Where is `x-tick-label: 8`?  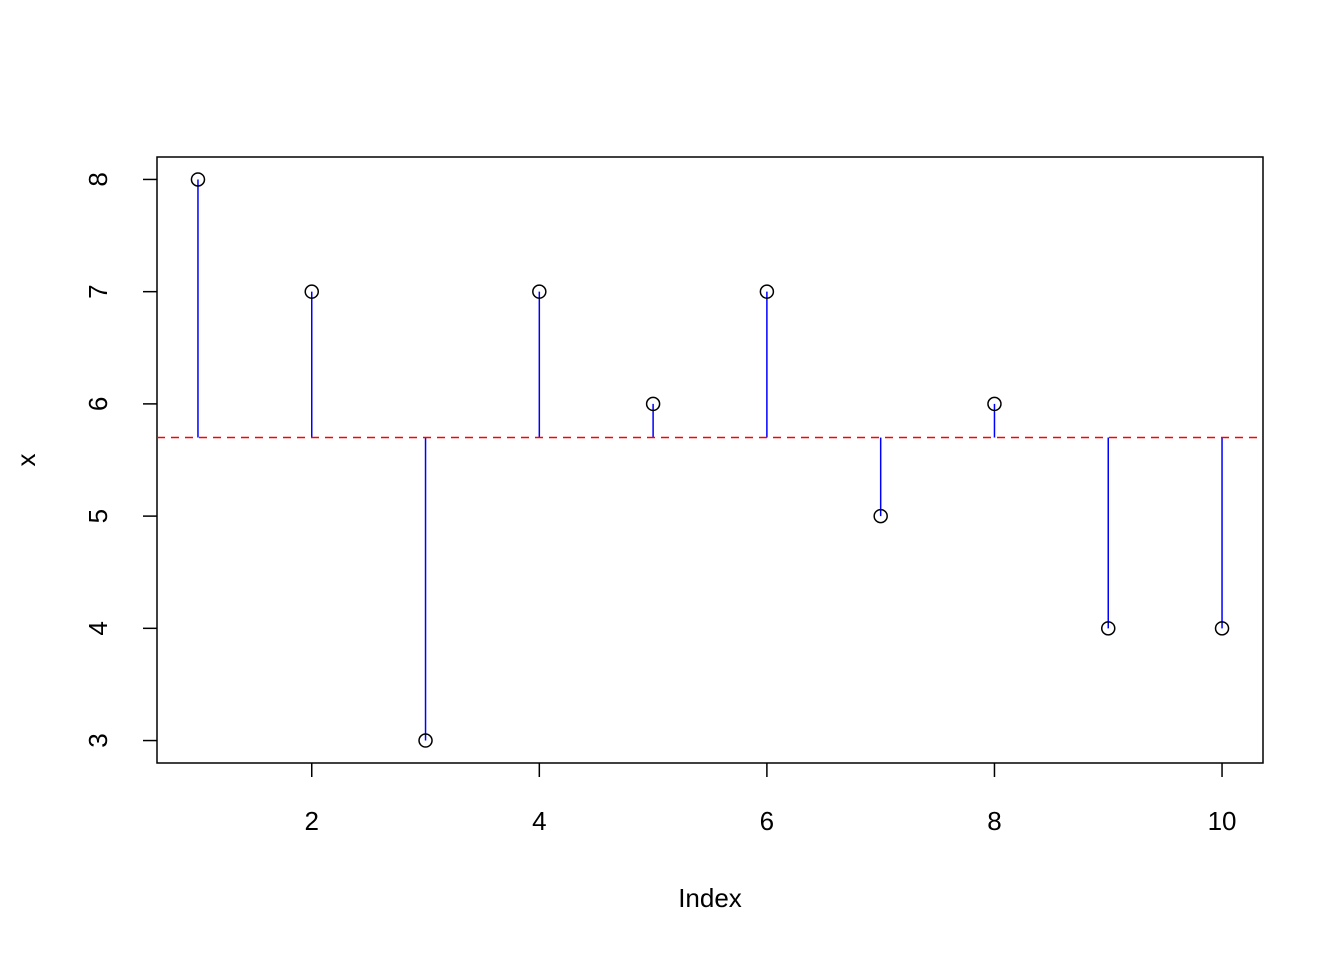
x-tick-label: 8 is located at coordinates (994, 821).